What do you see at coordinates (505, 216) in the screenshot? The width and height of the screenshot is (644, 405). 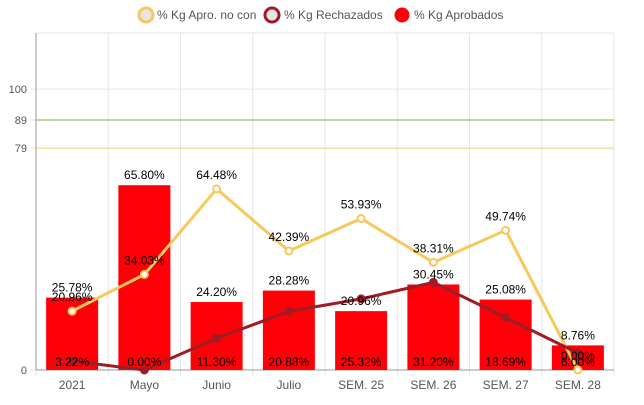 I see `apro-no-con-value-label: 49.74%` at bounding box center [505, 216].